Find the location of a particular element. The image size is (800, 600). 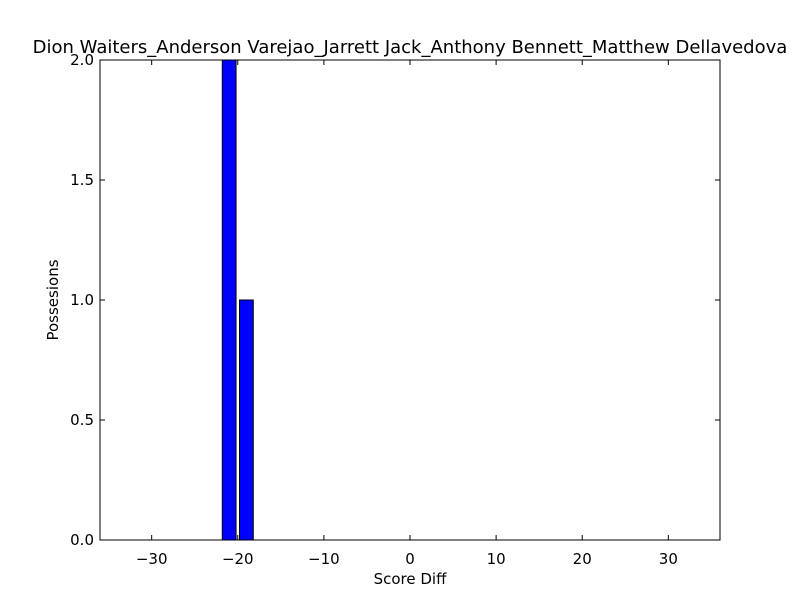

x-tick-label: 10 is located at coordinates (496, 559).